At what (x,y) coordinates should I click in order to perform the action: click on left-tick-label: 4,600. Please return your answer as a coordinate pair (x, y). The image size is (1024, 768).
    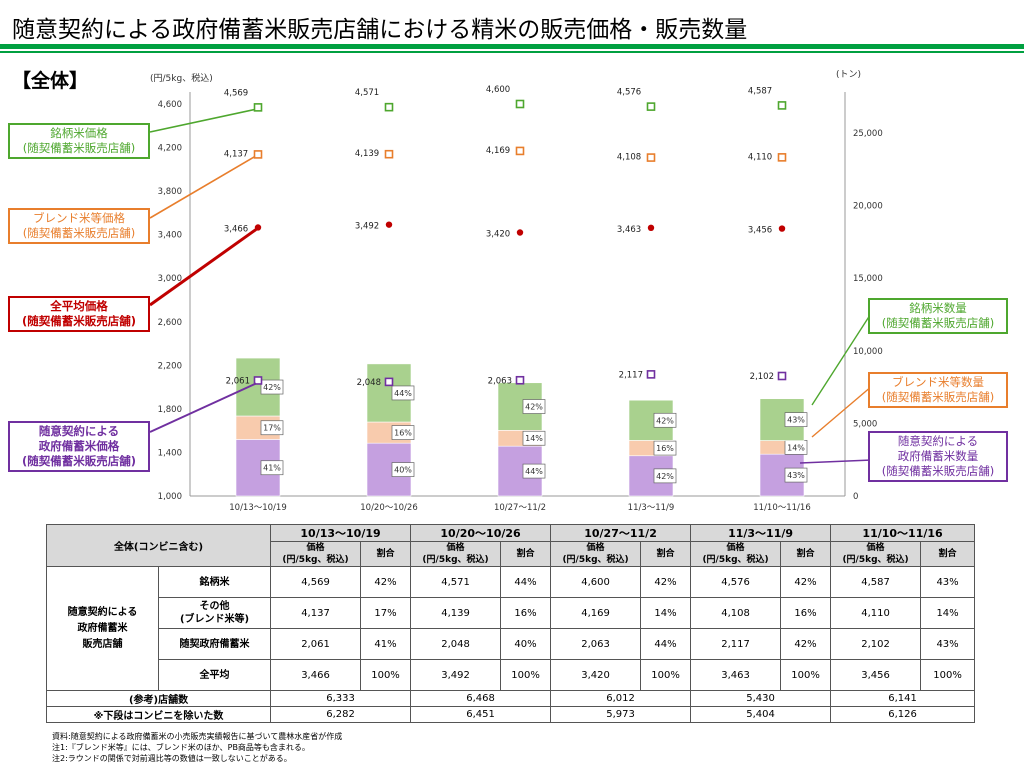
    Looking at the image, I should click on (170, 105).